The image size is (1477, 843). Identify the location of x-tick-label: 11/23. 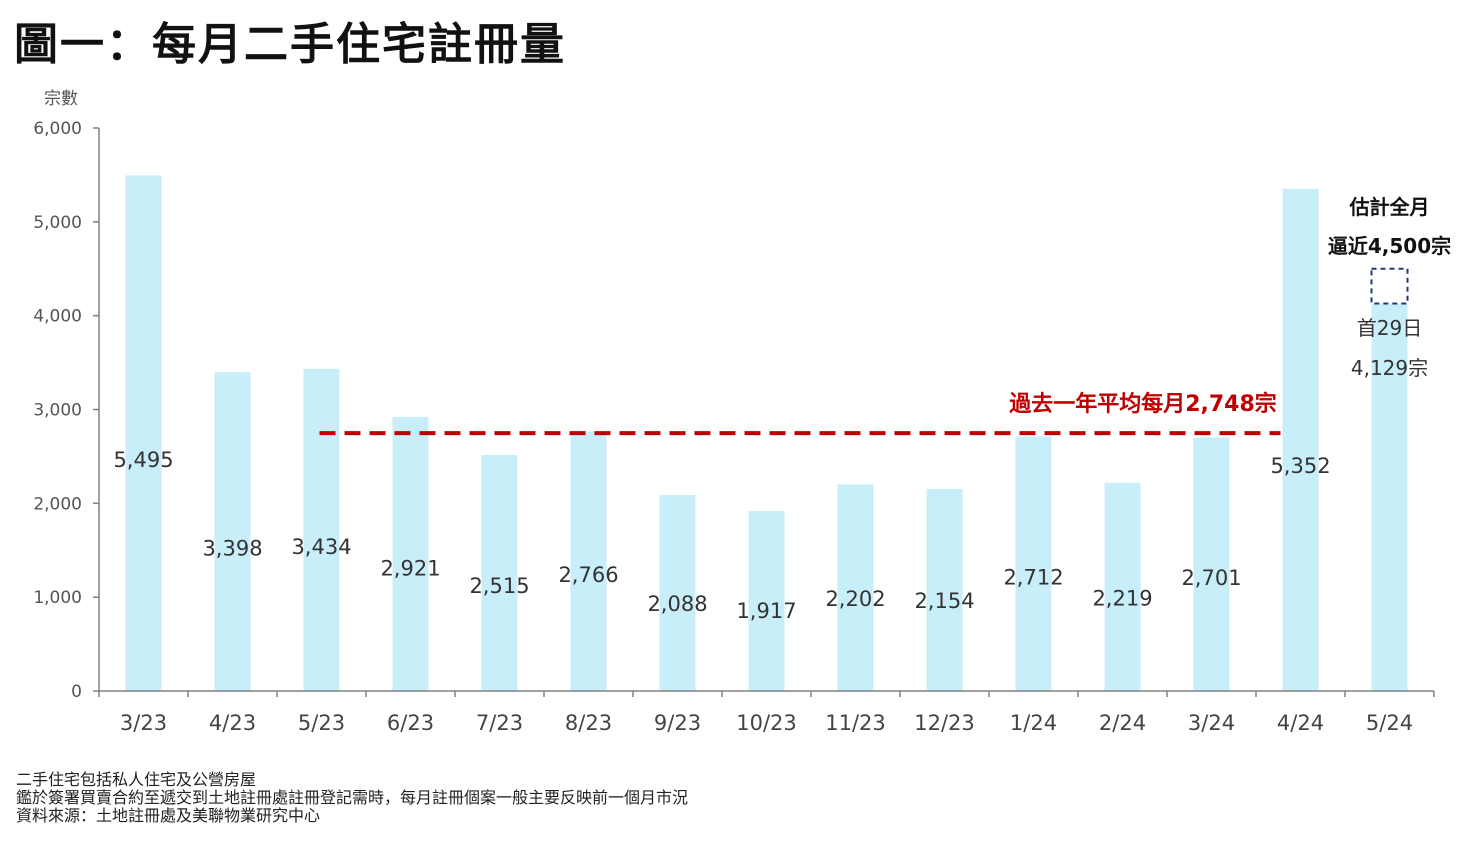
(855, 723).